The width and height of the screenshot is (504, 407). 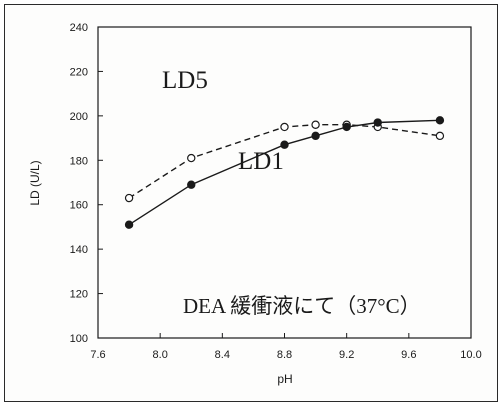 What do you see at coordinates (35, 182) in the screenshot?
I see `y-axis-label: LD (U/L)` at bounding box center [35, 182].